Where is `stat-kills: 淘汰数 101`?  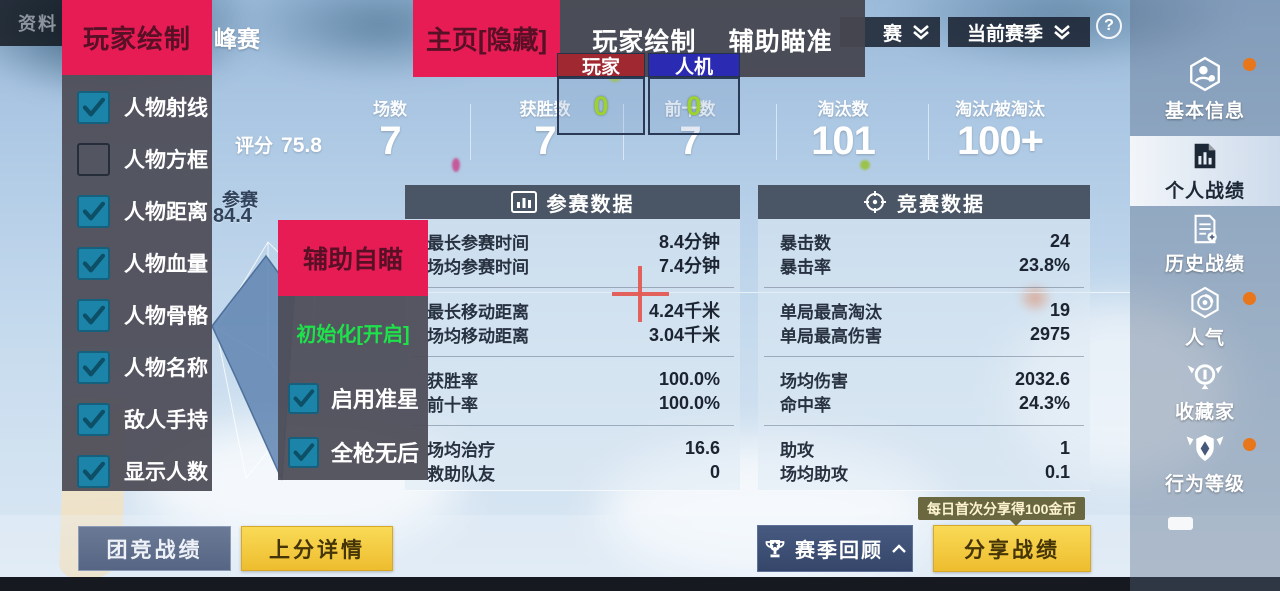
stat-kills: 淘汰数 101 is located at coordinates (843, 131).